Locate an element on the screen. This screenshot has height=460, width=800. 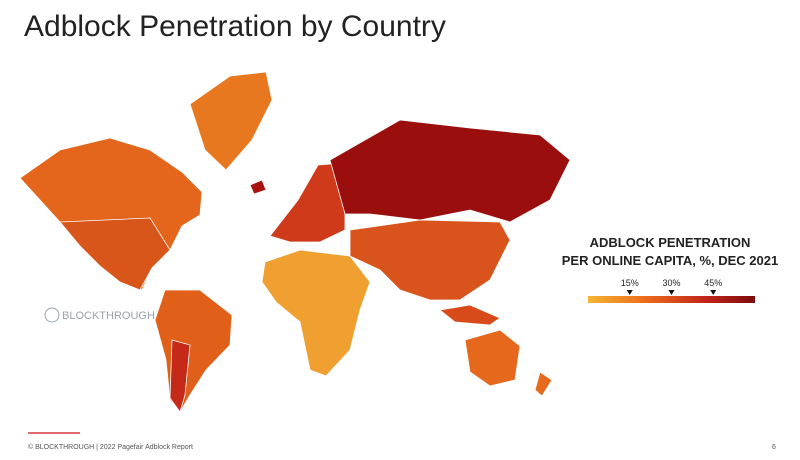
watermark-text: BLOCKTHROUGH is located at coordinates (108, 316).